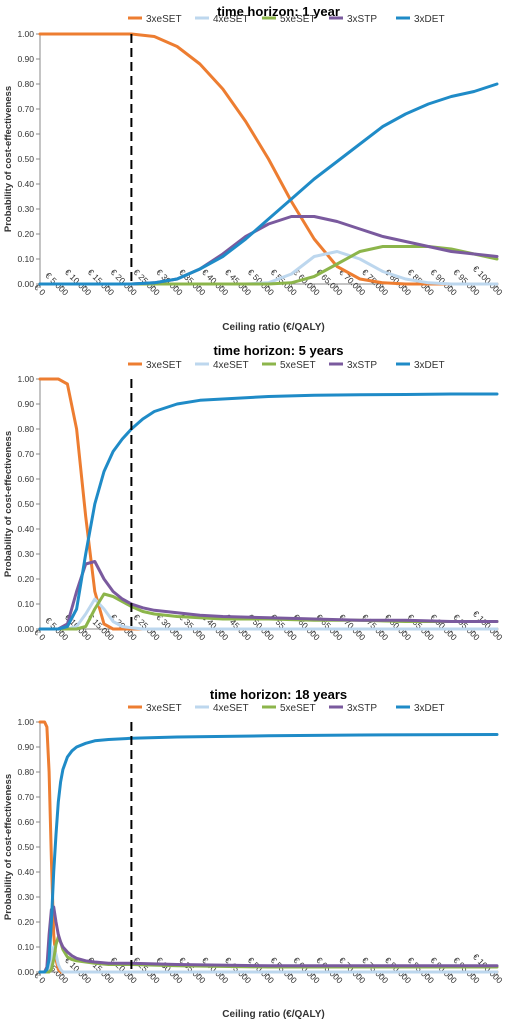  I want to click on chart-title: time horizon: 5 years, so click(278, 350).